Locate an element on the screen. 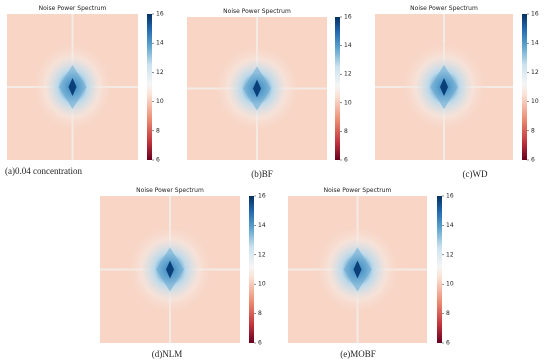  panel-caption: (b)BF is located at coordinates (262, 174).